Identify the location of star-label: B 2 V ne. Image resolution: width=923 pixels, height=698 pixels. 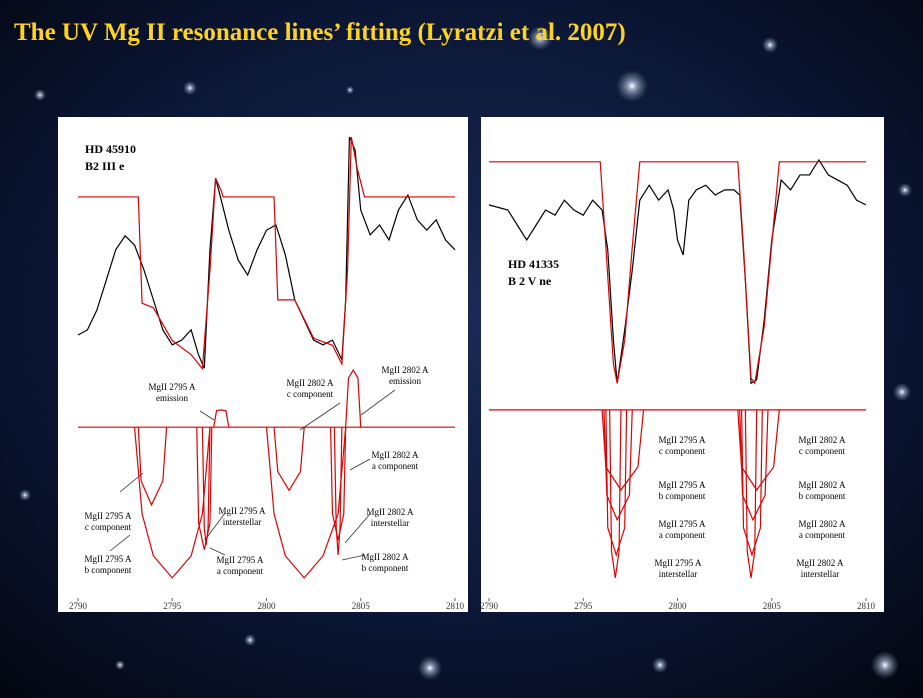
(530, 281).